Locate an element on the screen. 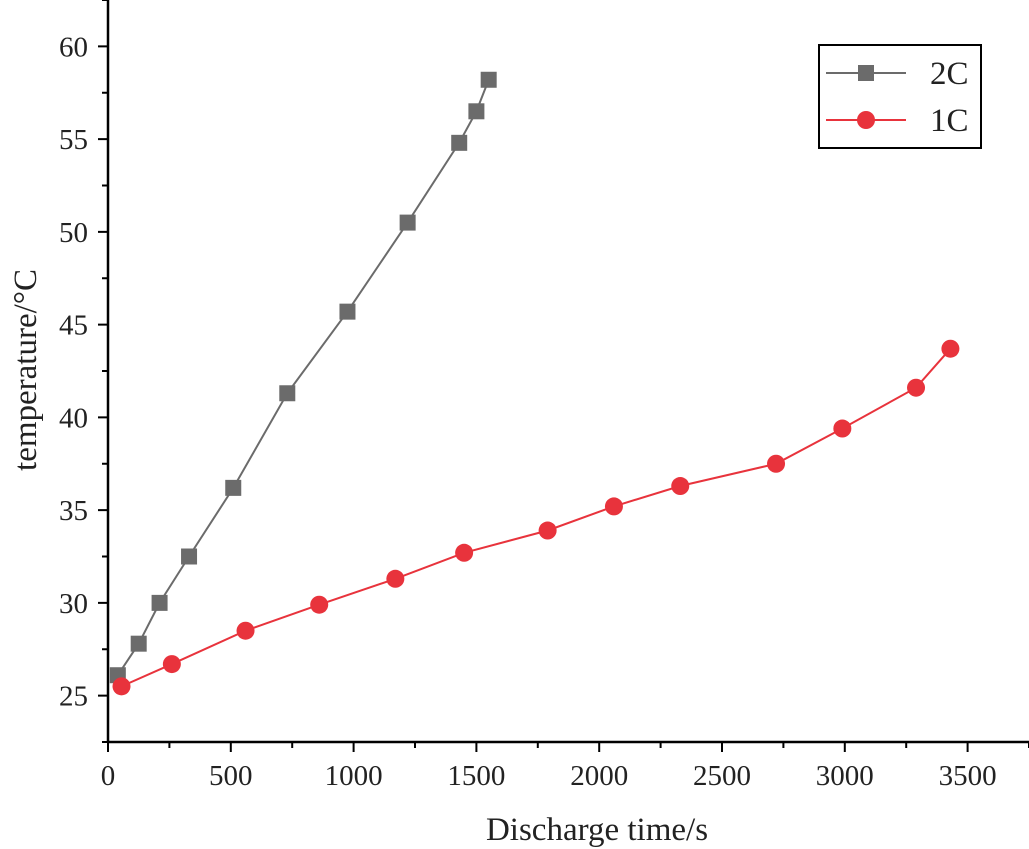 The image size is (1029, 849). y-tick-label: 60 is located at coordinates (73, 47).